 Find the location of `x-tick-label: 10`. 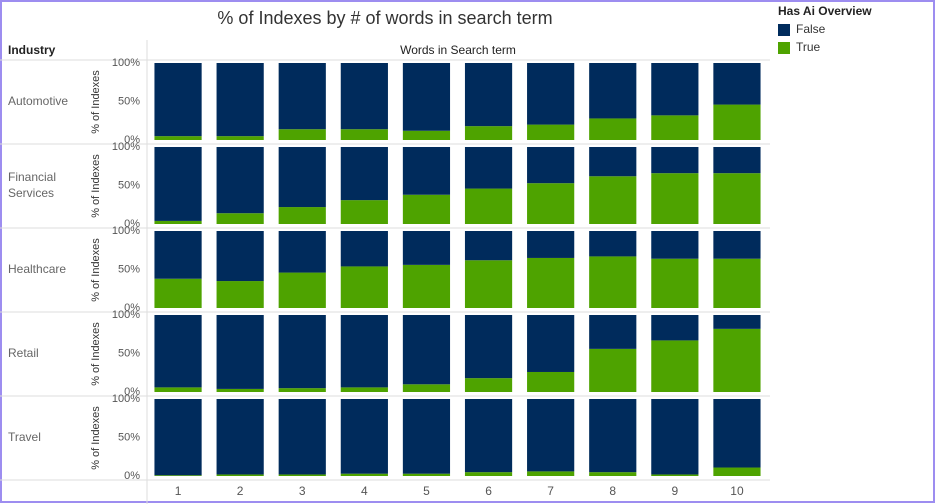

x-tick-label: 10 is located at coordinates (737, 491).